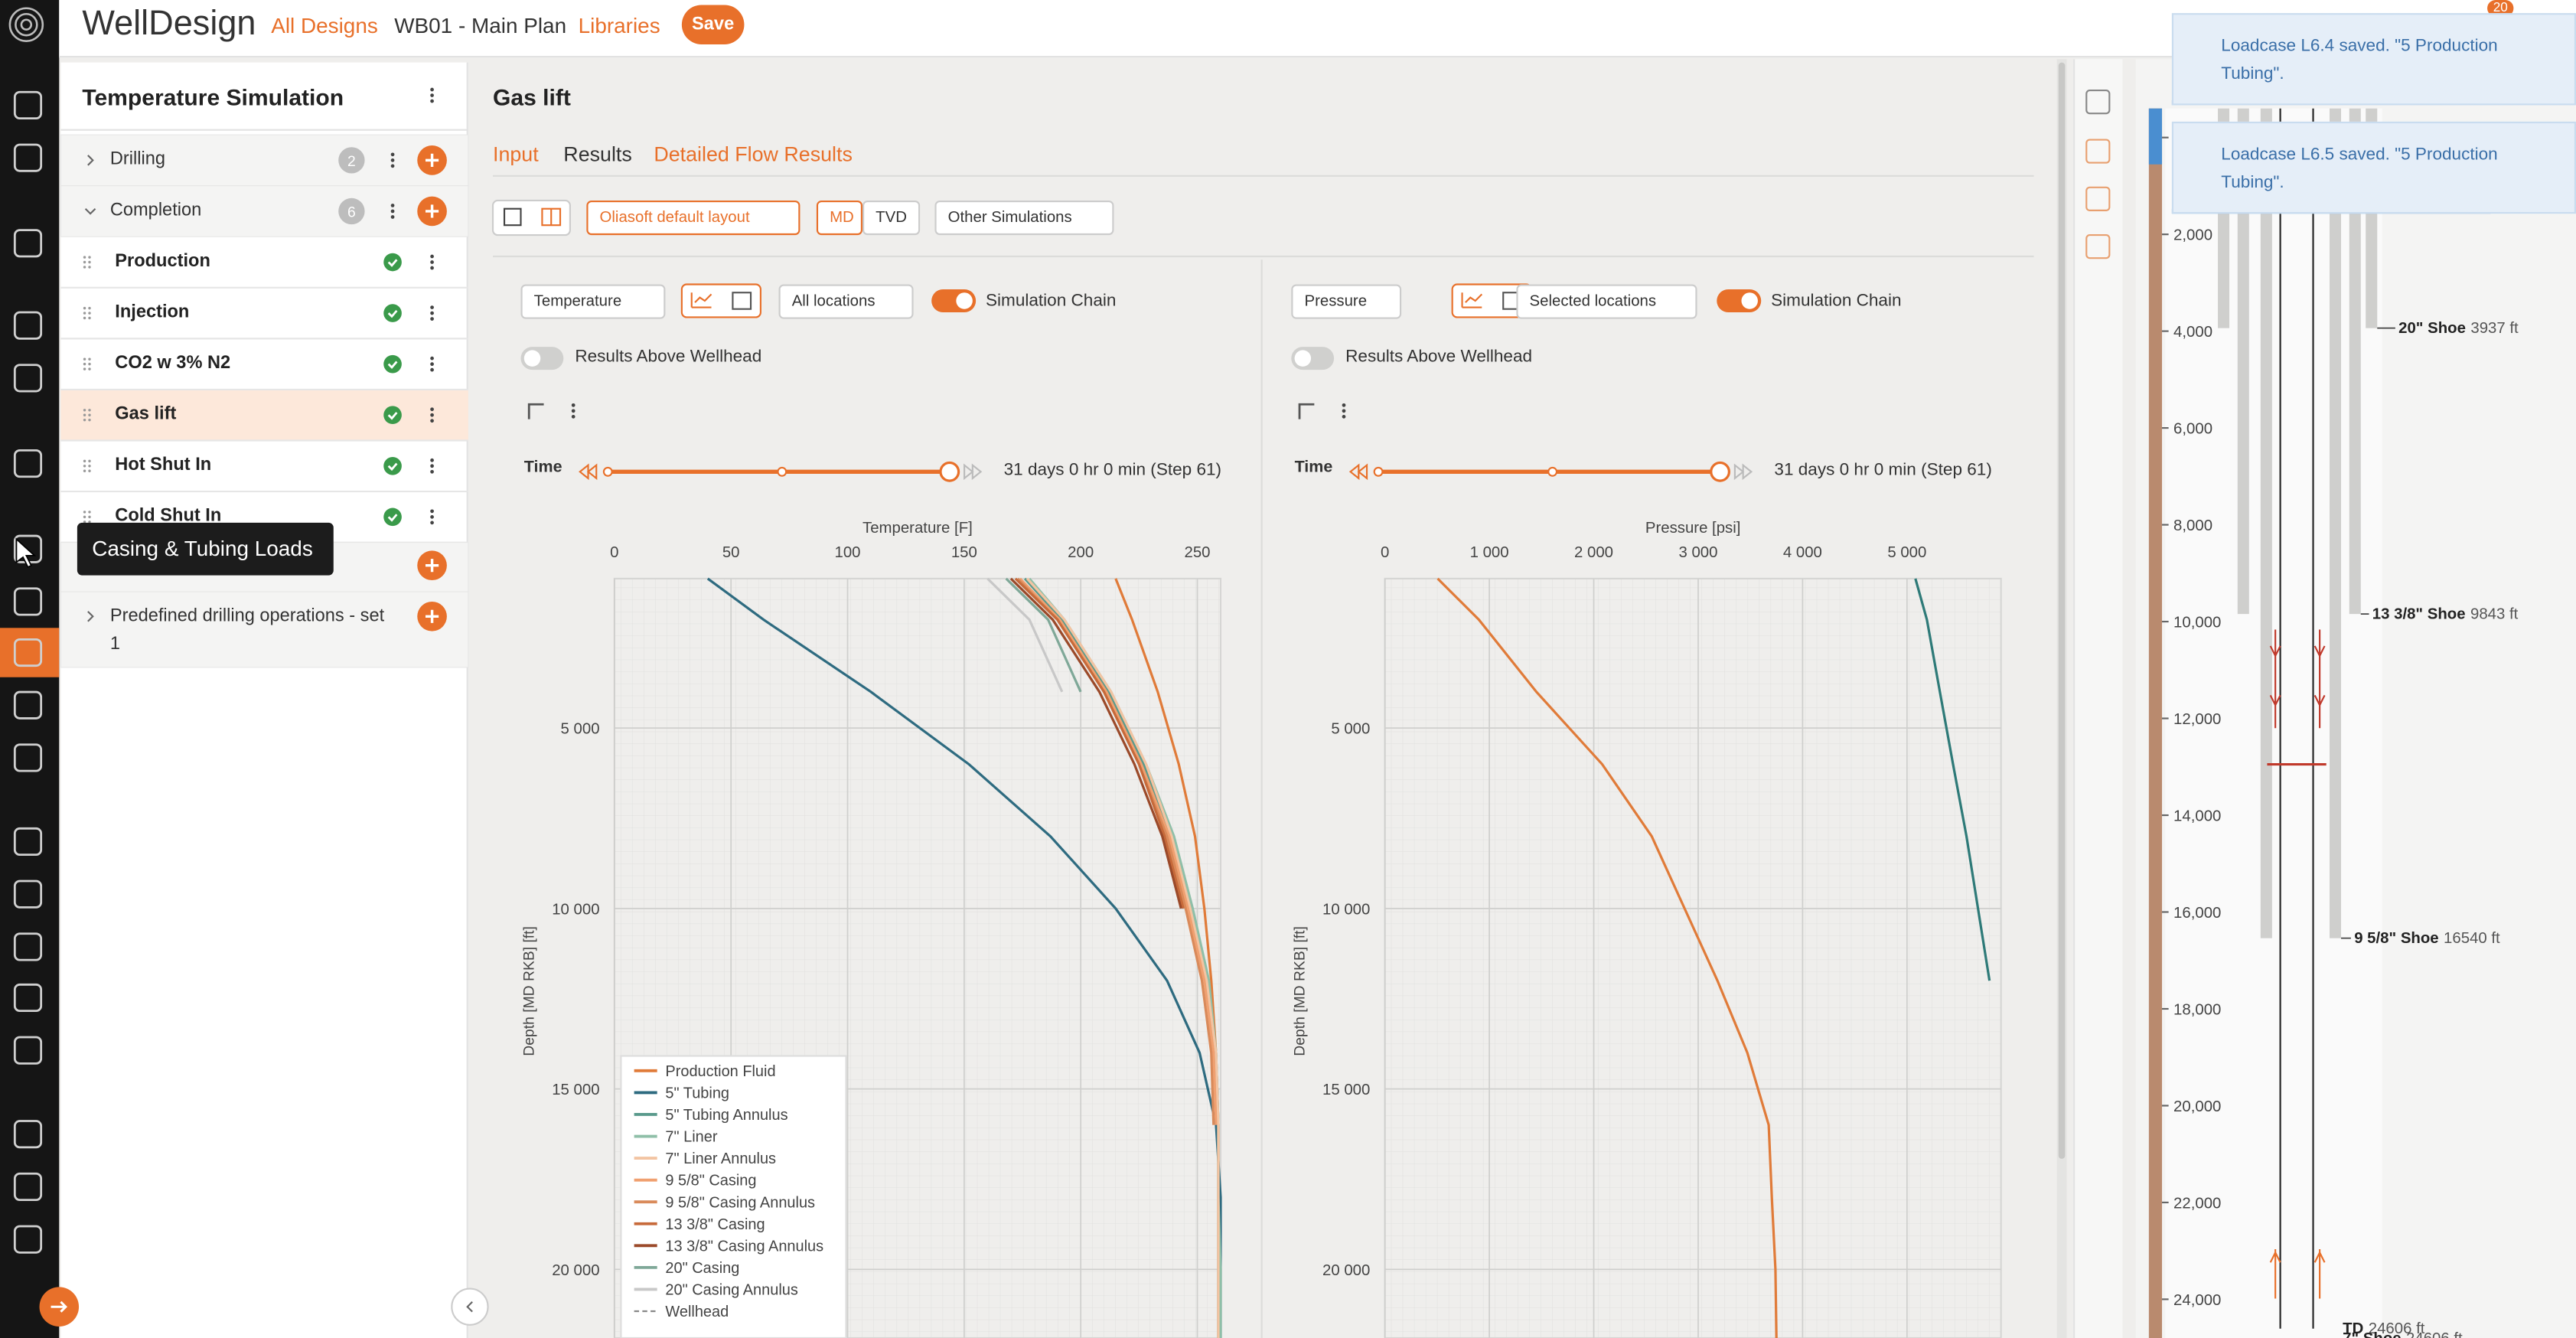 Image resolution: width=2576 pixels, height=1338 pixels. Describe the element at coordinates (974, 472) in the screenshot. I see `forward` at that location.